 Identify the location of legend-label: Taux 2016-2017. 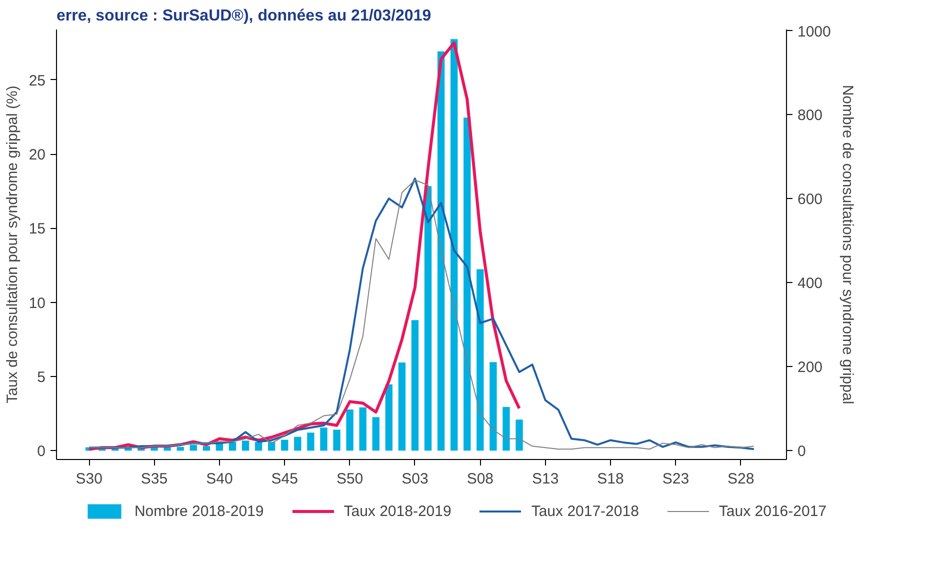
(772, 511).